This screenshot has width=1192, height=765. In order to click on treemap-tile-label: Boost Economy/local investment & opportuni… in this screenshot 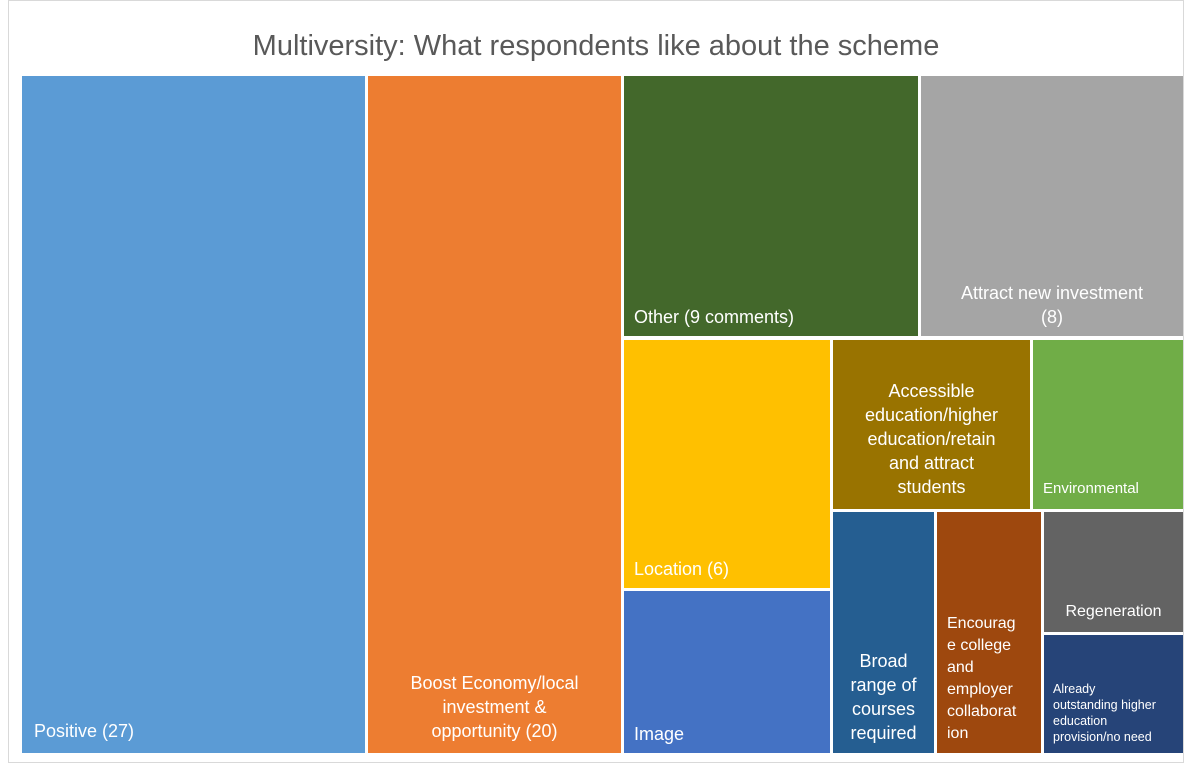, I will do `click(494, 707)`.